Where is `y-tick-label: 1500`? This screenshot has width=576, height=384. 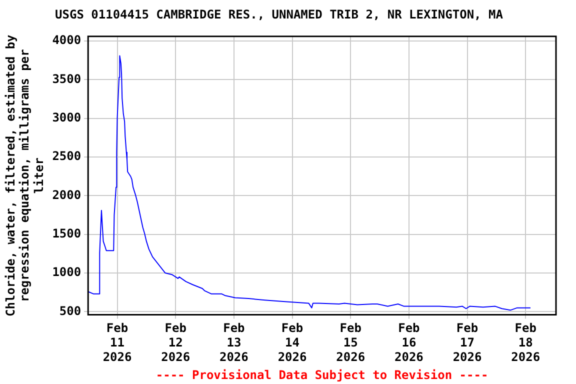
y-tick-label: 1500 is located at coordinates (67, 233).